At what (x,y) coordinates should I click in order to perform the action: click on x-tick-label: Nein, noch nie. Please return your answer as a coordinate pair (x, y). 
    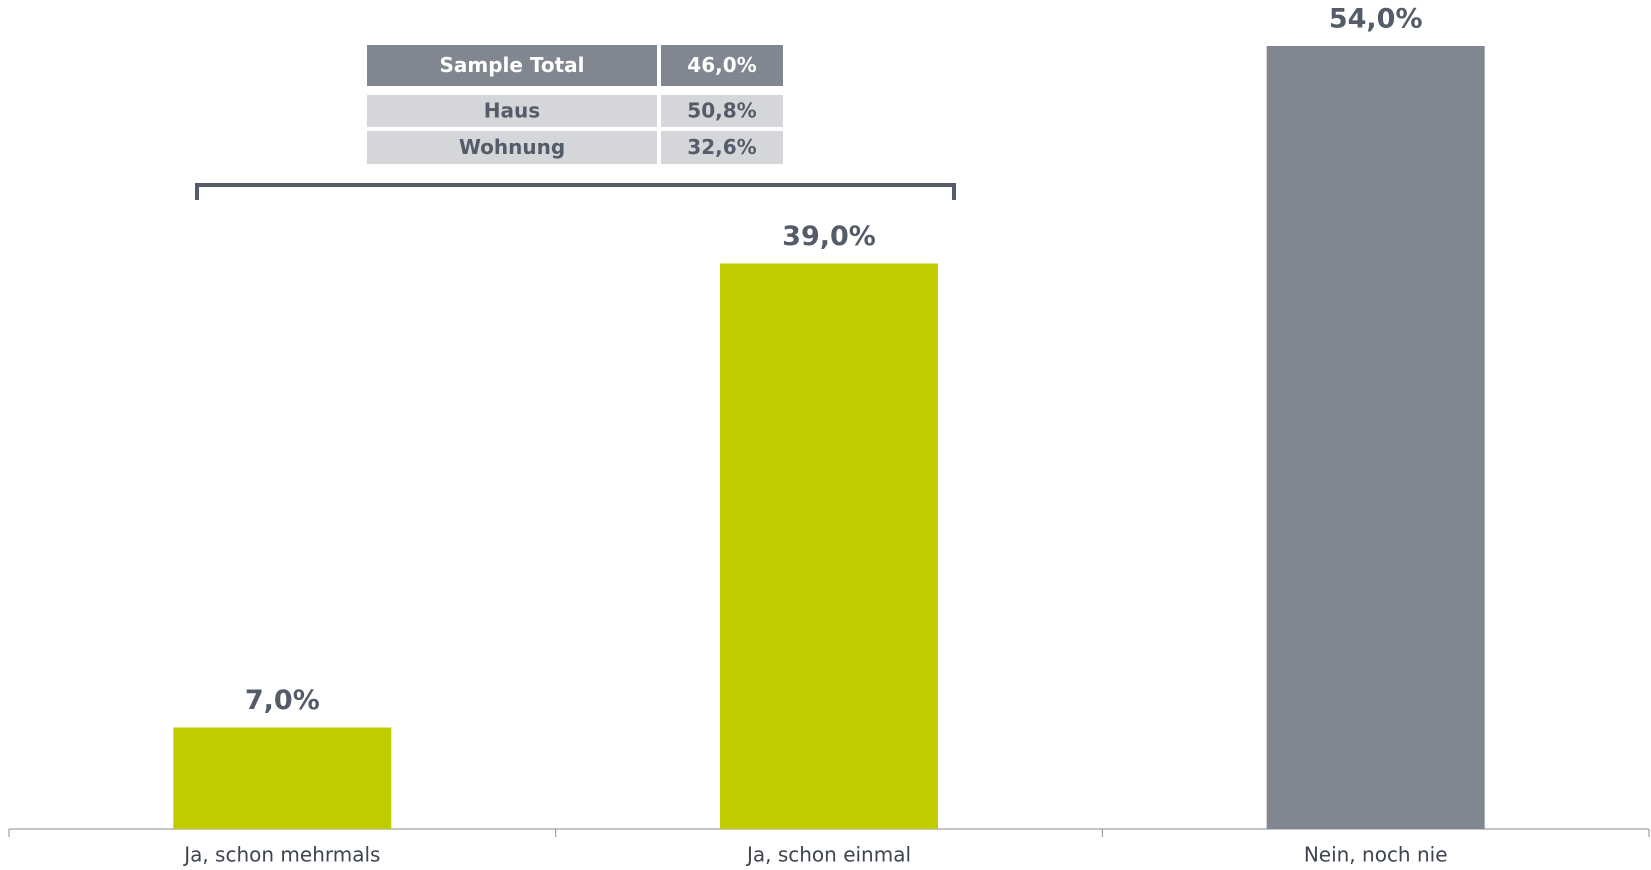
    Looking at the image, I should click on (1376, 855).